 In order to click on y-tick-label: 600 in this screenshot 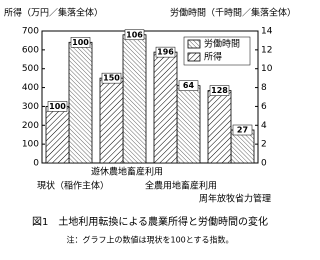, I will do `click(30, 50)`.